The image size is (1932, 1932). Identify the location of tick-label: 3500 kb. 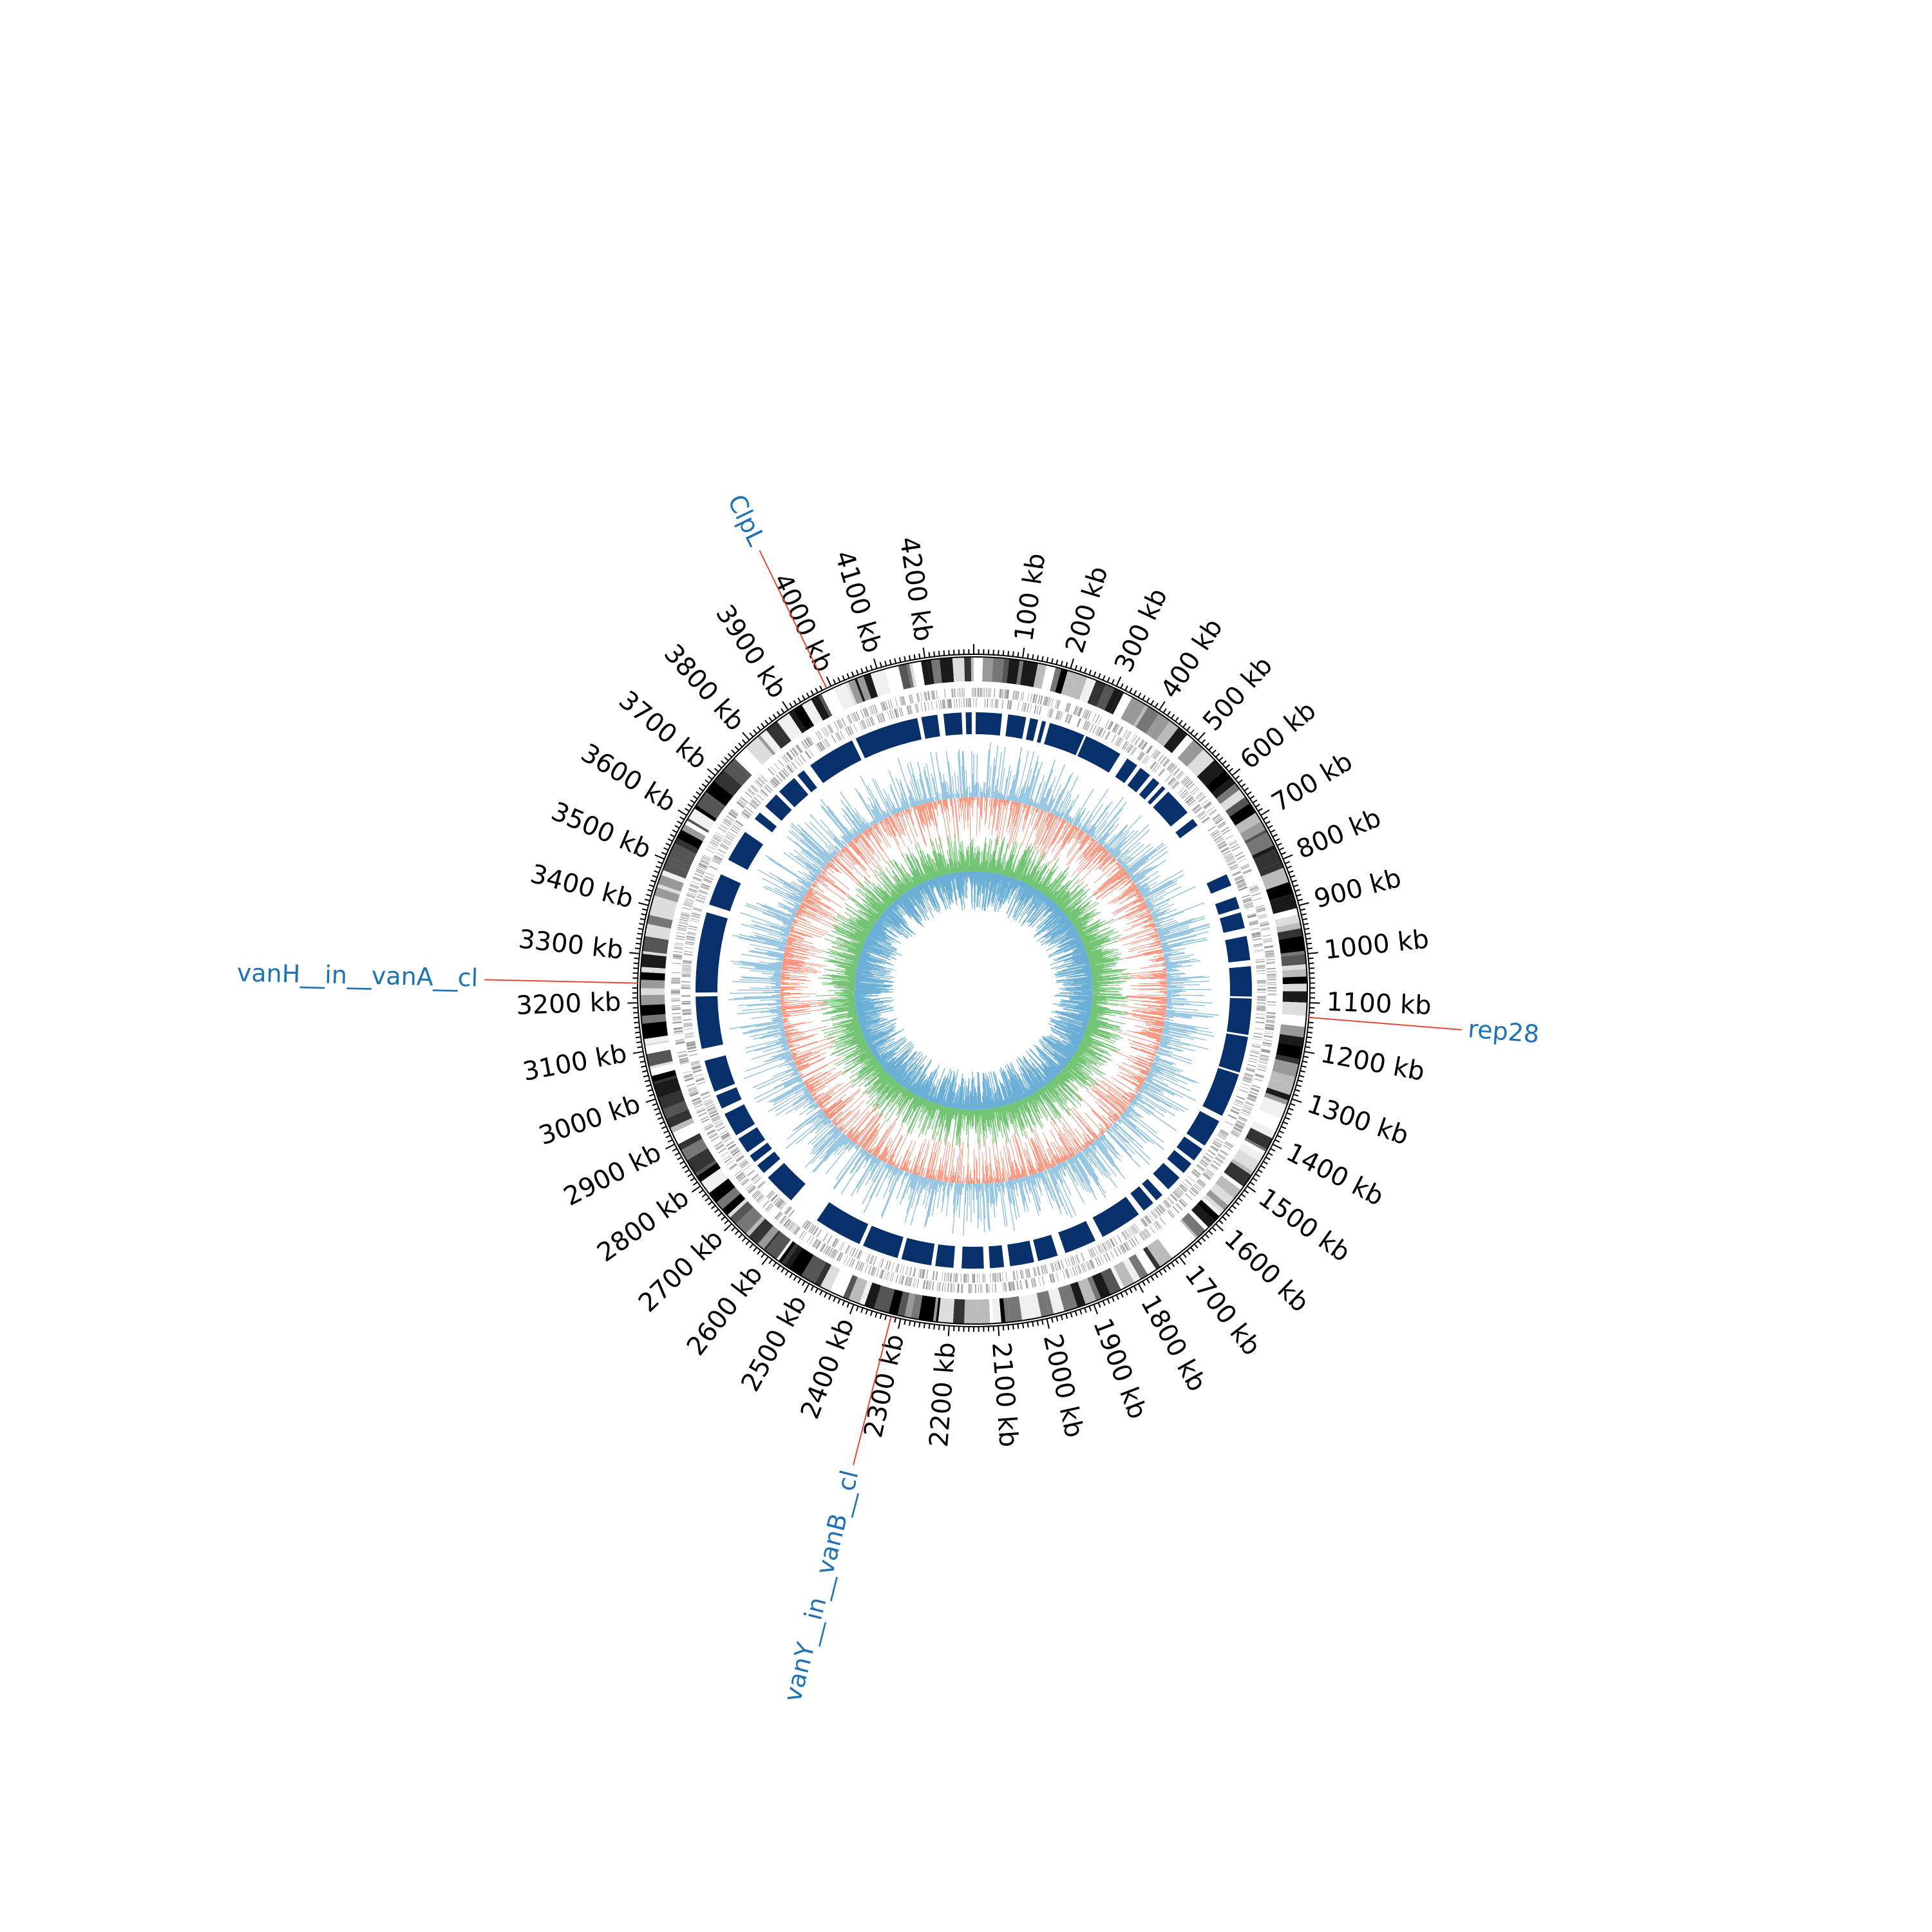
(601, 831).